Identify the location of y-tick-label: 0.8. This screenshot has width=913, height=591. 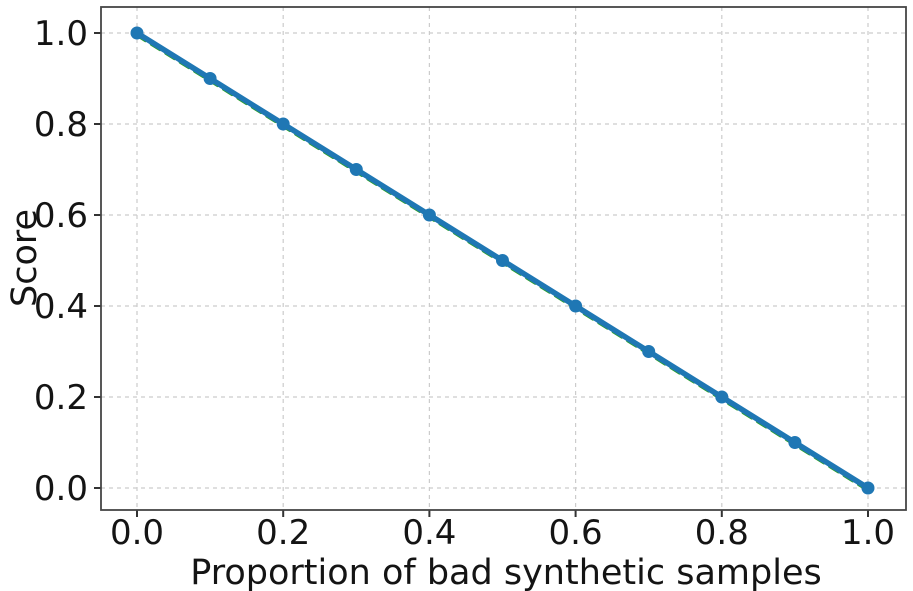
(61, 125).